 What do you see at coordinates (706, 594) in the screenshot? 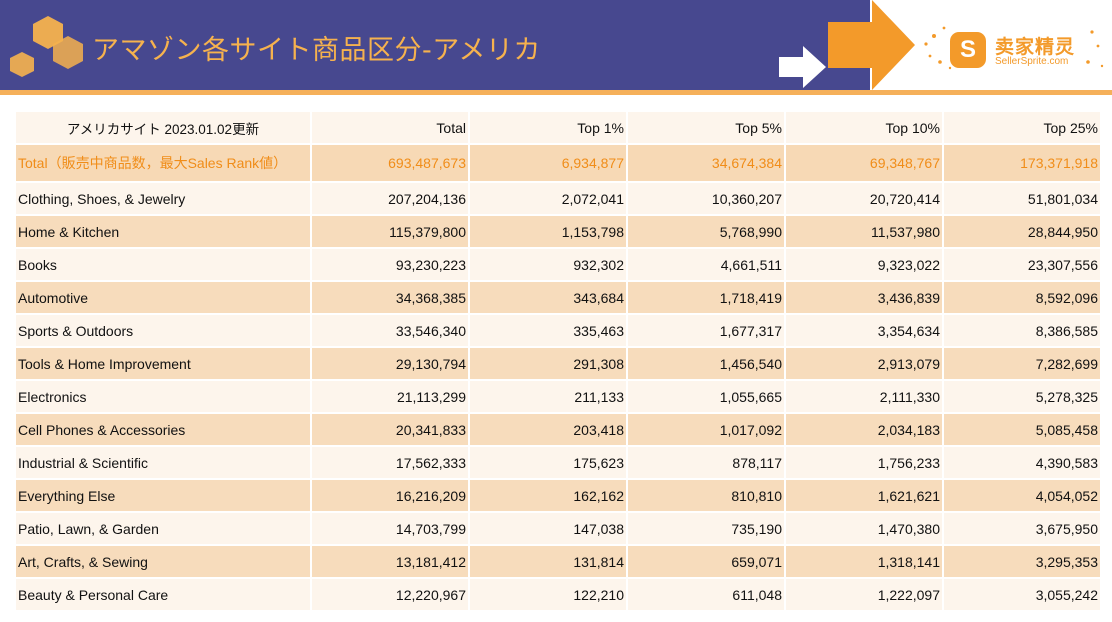
I see `count-cell: 611,048` at bounding box center [706, 594].